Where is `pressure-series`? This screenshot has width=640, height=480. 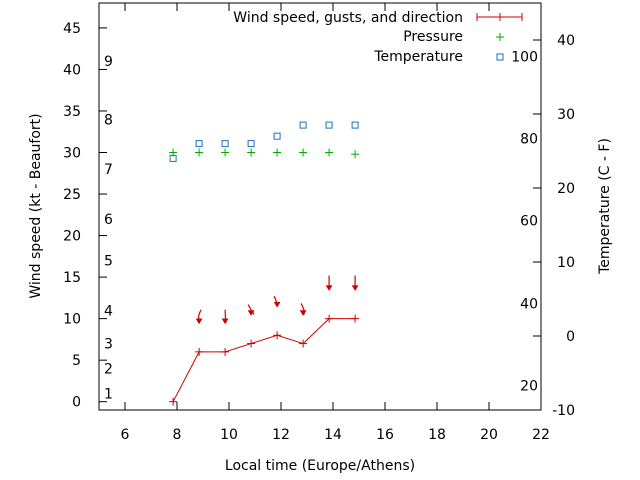 pressure-series is located at coordinates (264, 153).